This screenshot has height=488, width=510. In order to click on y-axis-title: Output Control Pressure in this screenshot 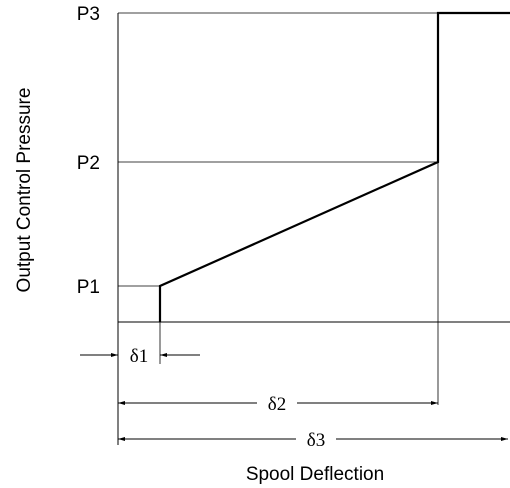, I will do `click(24, 190)`.